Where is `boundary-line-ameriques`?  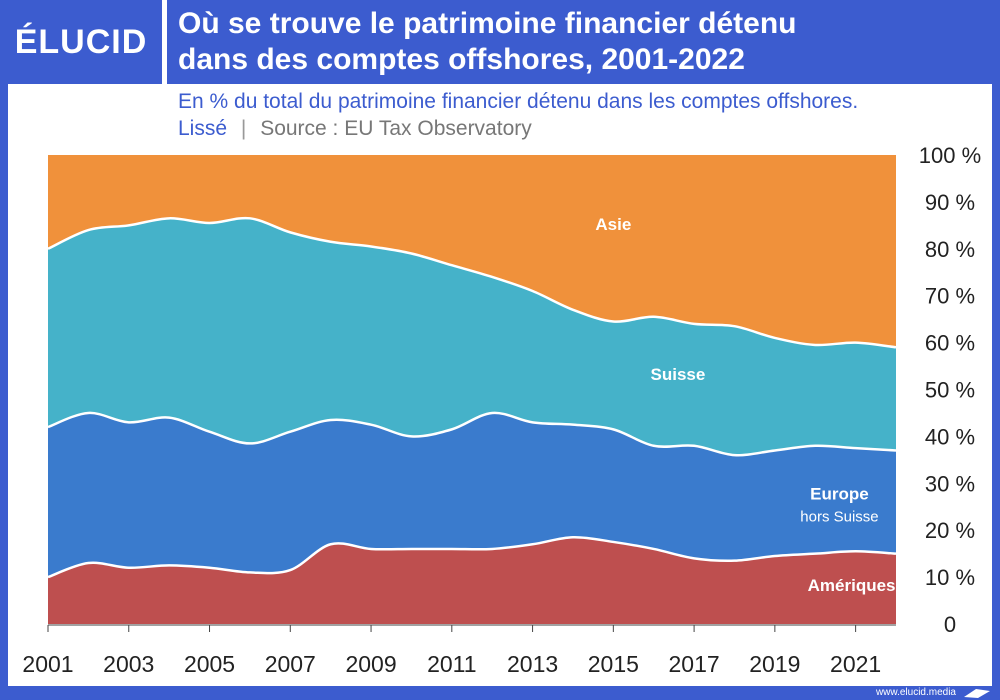
boundary-line-ameriques is located at coordinates (472, 557).